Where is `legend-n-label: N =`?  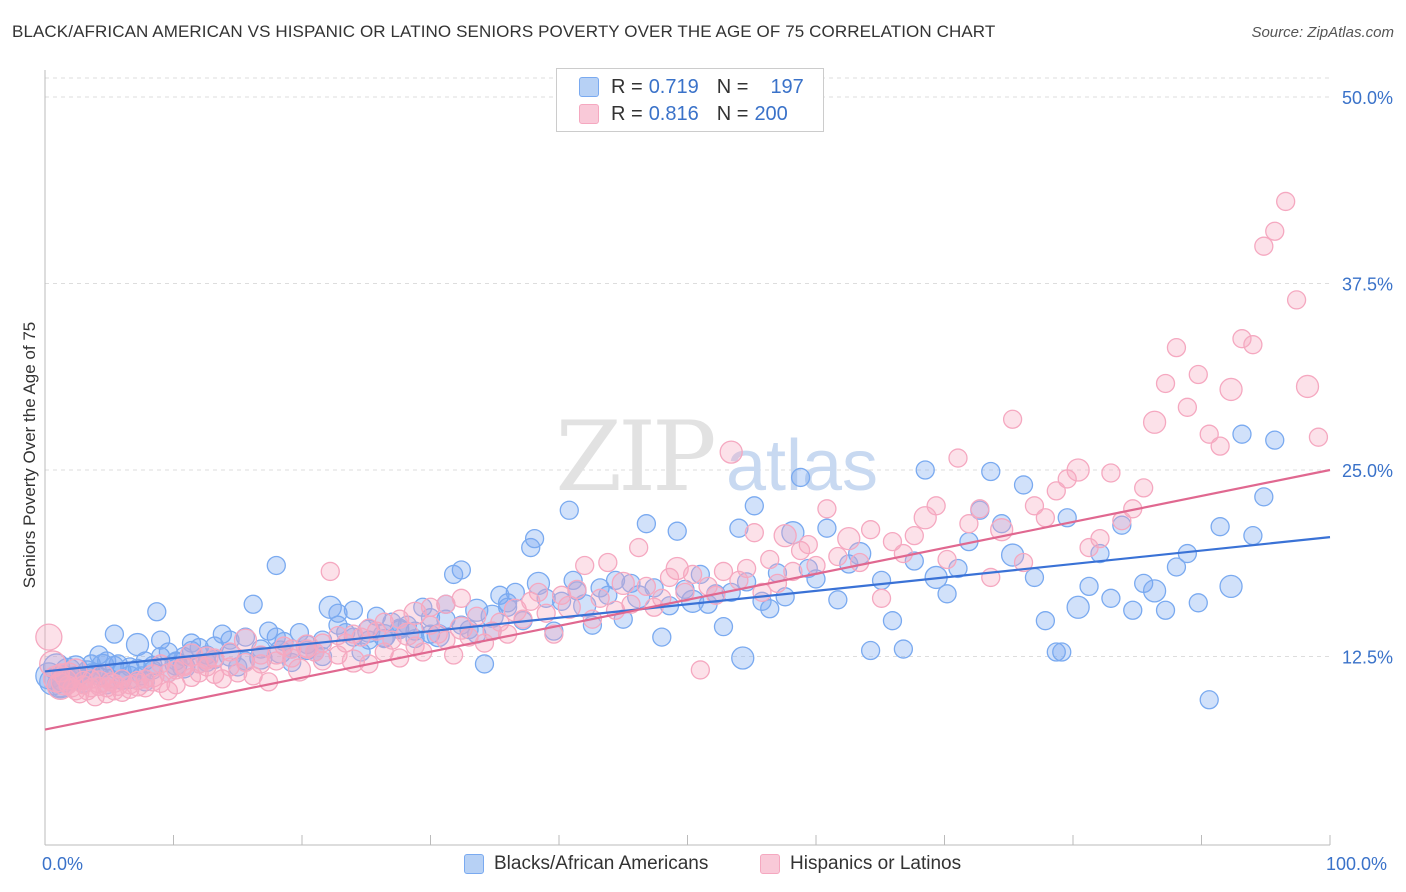 legend-n-label: N = is located at coordinates (732, 86).